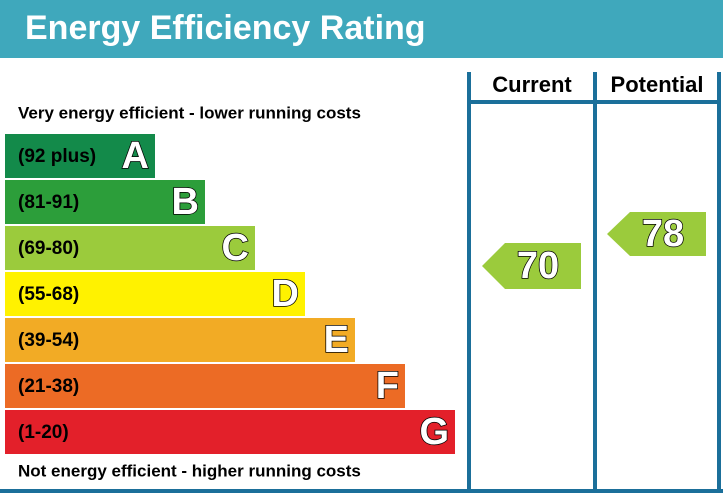 This screenshot has width=723, height=499. I want to click on column-header: Potential, so click(657, 84).